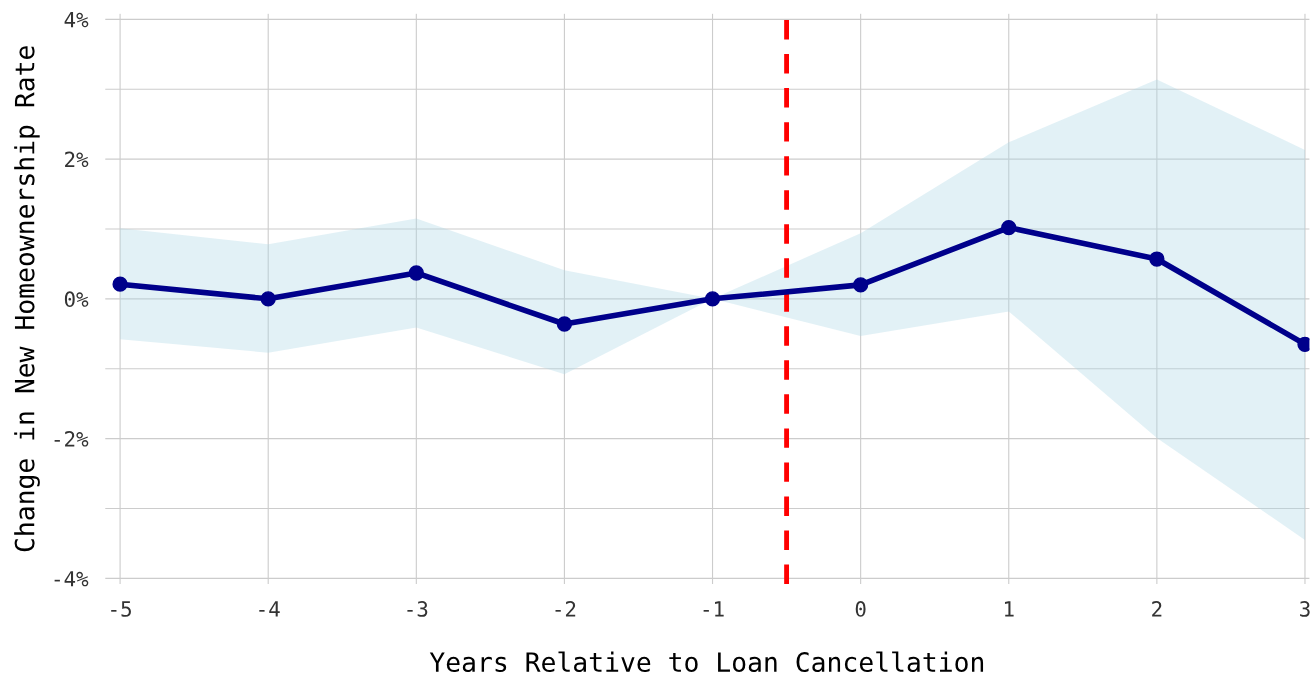  I want to click on y-tick-label: -2%, so click(71, 439).